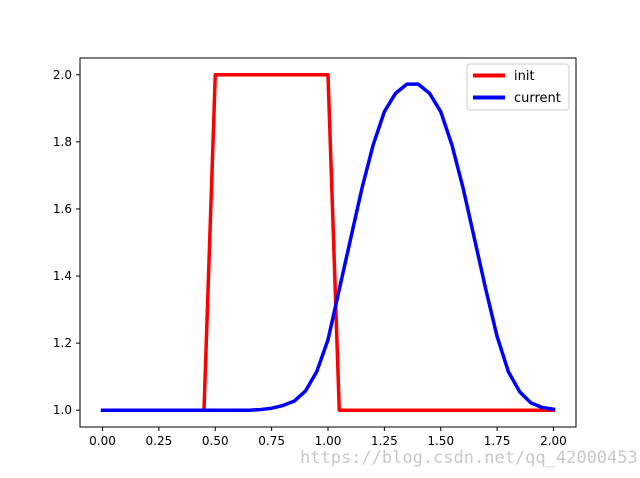  What do you see at coordinates (440, 441) in the screenshot?
I see `x-tick-label: 1.50` at bounding box center [440, 441].